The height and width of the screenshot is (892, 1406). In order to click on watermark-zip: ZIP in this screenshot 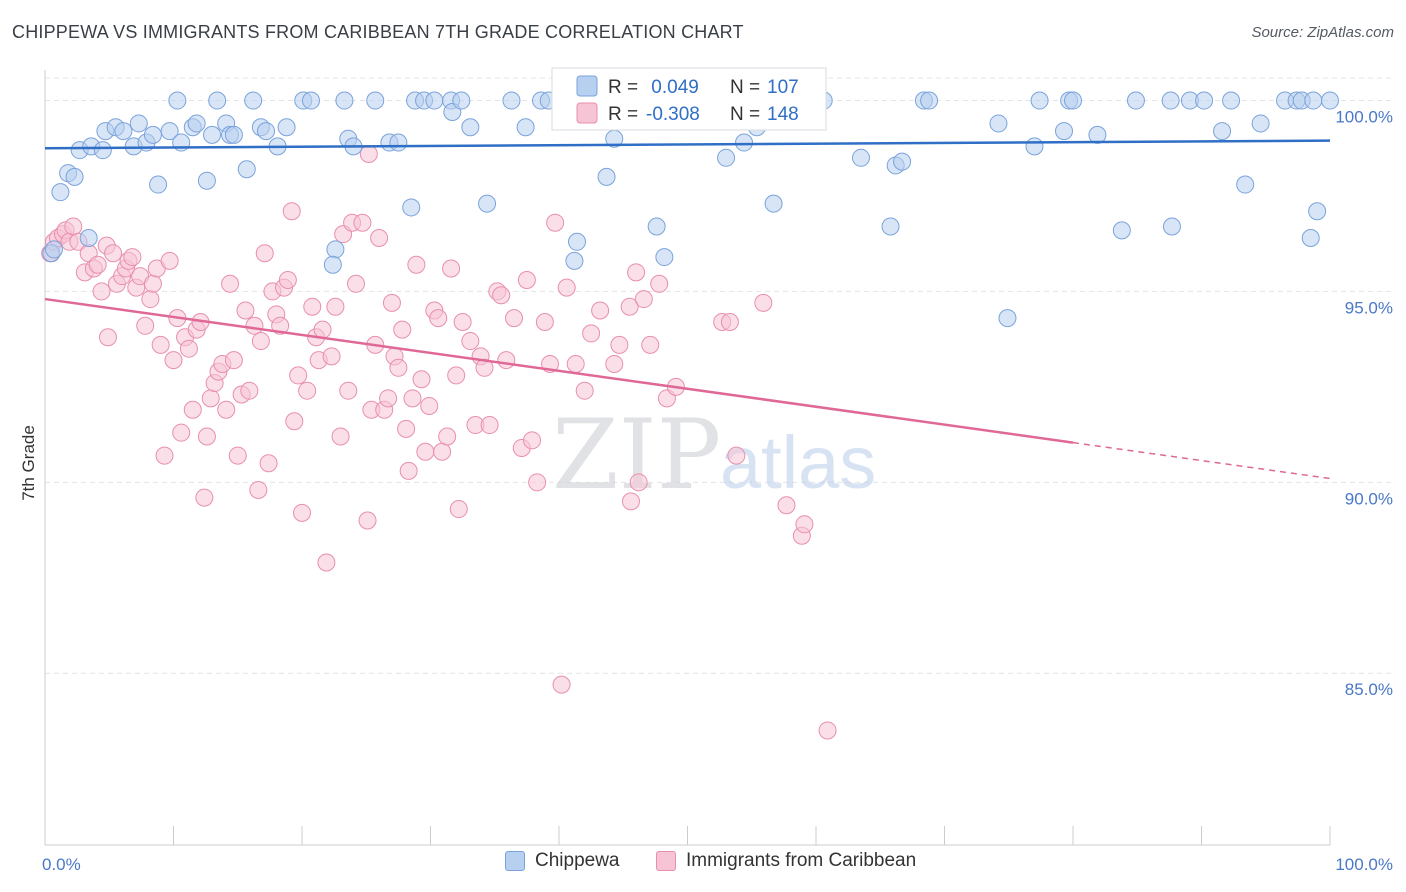, I will do `click(636, 455)`.